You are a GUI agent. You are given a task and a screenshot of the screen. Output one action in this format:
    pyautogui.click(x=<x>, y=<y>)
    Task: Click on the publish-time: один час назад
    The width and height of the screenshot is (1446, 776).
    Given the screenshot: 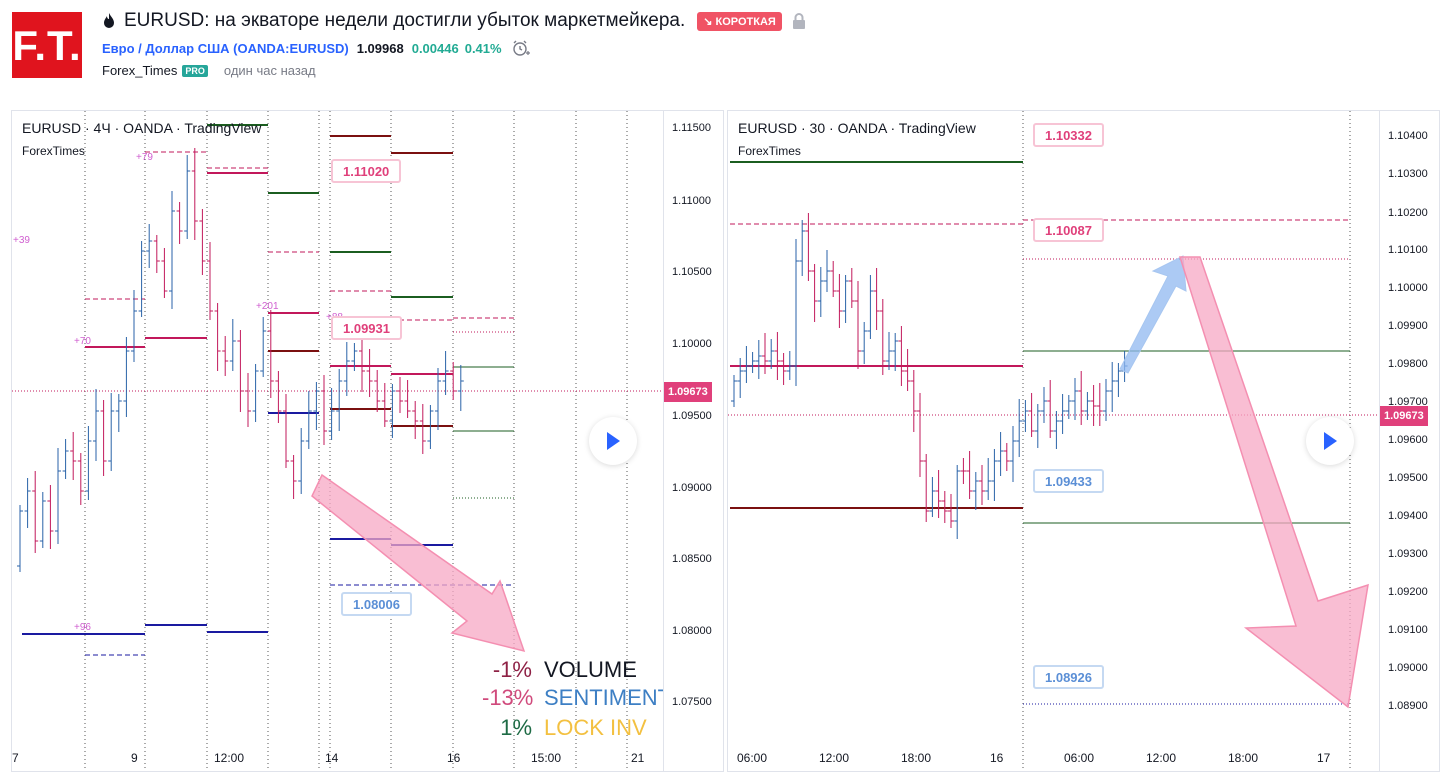 What is the action you would take?
    pyautogui.click(x=269, y=70)
    